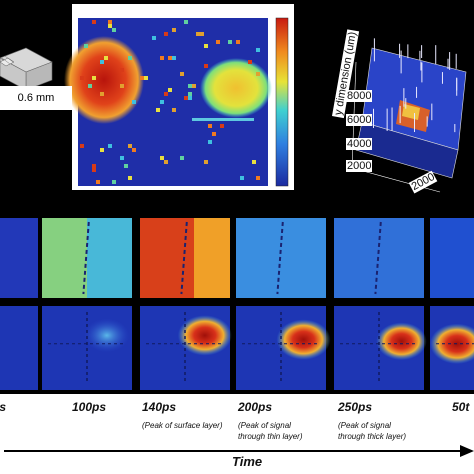  I want to click on sample-block-icon, so click(26, 69).